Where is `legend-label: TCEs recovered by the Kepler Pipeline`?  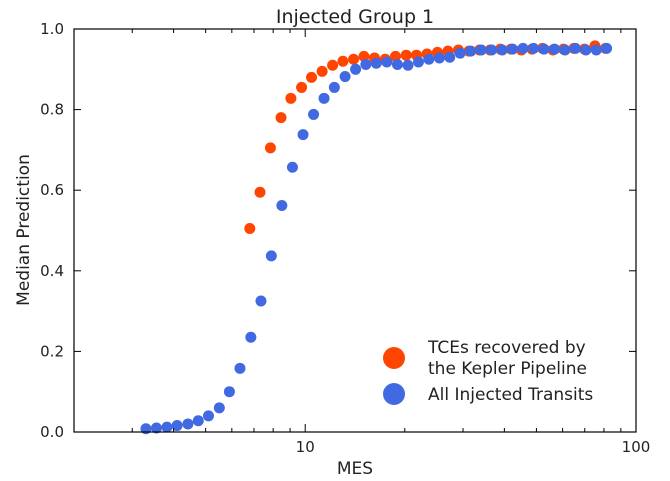 legend-label: TCEs recovered by the Kepler Pipeline is located at coordinates (507, 358).